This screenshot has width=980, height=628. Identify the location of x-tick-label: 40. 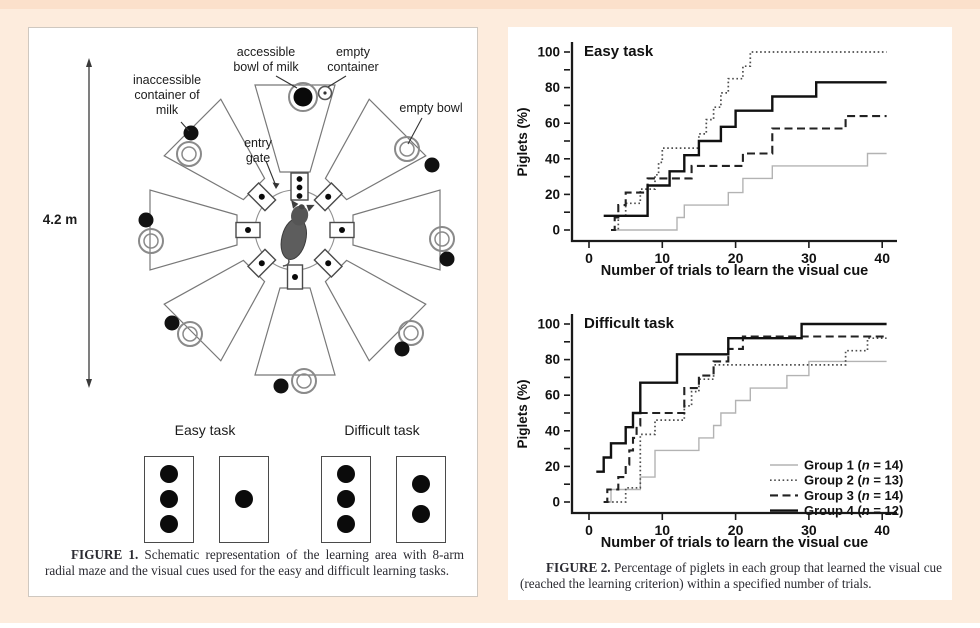
(882, 530).